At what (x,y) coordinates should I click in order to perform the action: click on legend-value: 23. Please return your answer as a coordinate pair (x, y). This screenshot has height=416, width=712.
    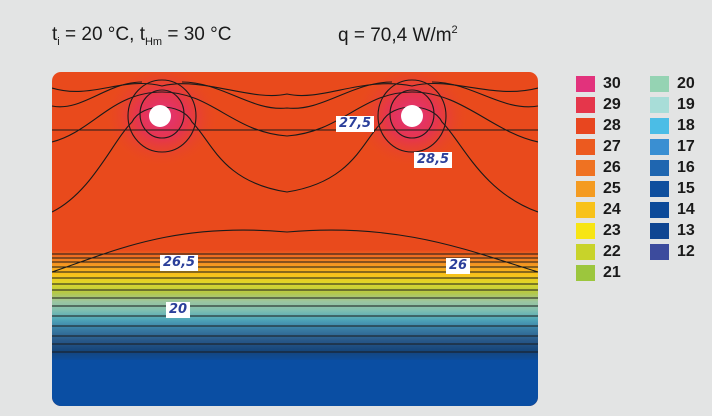
    Looking at the image, I should click on (612, 230).